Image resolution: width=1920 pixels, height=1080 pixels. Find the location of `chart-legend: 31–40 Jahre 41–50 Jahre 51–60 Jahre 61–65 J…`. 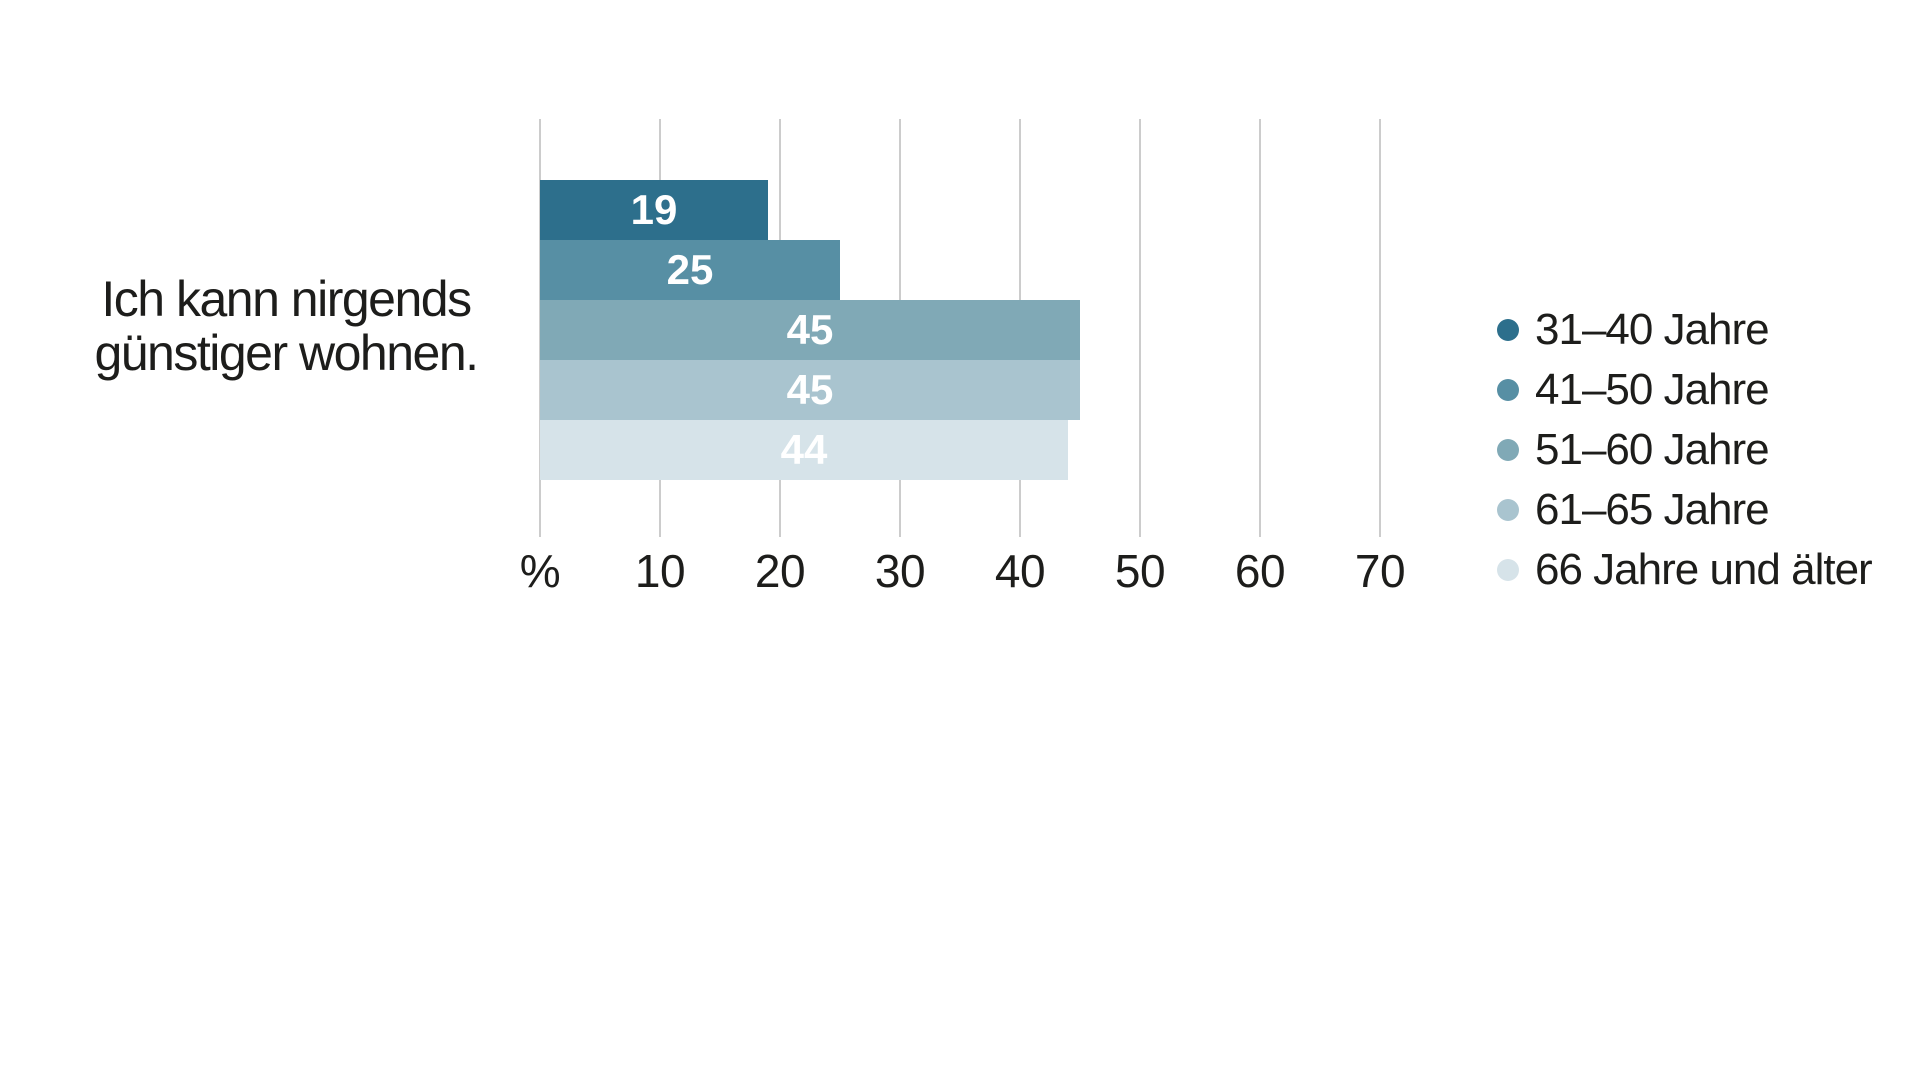

chart-legend: 31–40 Jahre 41–50 Jahre 51–60 Jahre 61–65 J… is located at coordinates (1685, 450).